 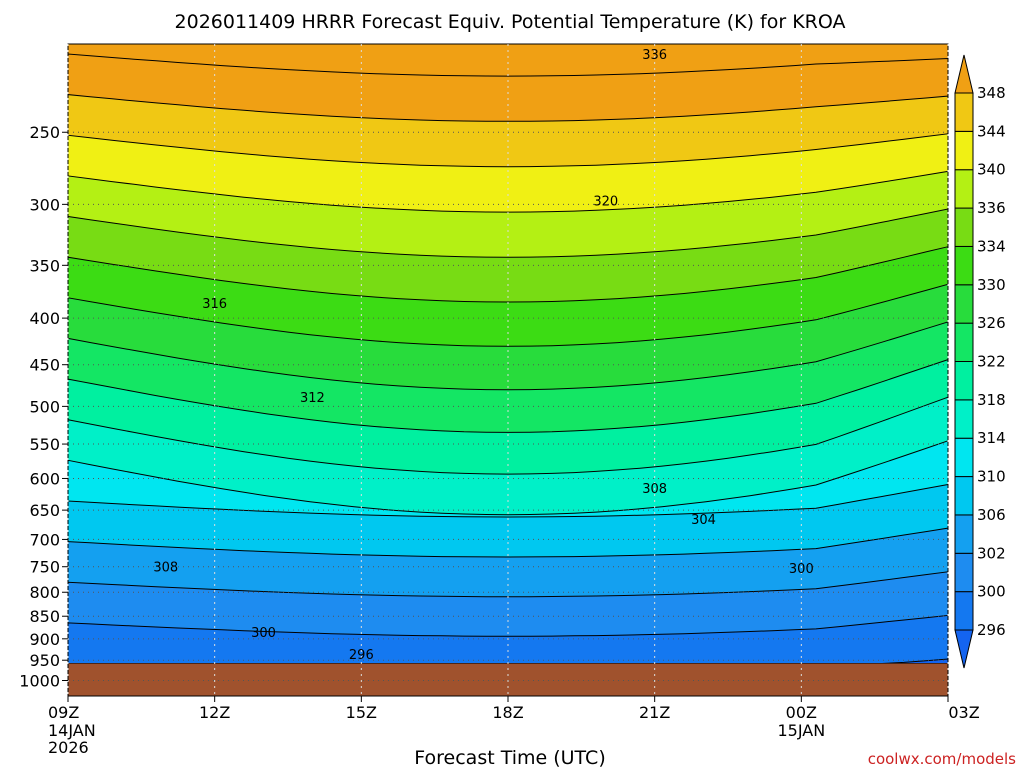 What do you see at coordinates (44, 204) in the screenshot?
I see `y-tick-label: 300` at bounding box center [44, 204].